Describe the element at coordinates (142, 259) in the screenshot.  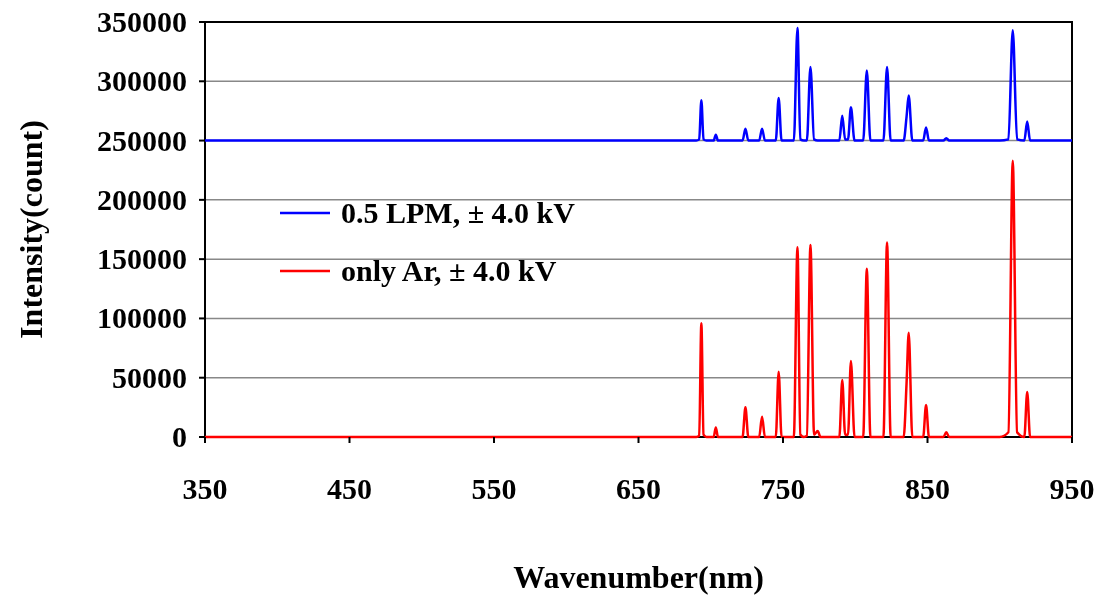
I see `y-tick-label: 150000` at that location.